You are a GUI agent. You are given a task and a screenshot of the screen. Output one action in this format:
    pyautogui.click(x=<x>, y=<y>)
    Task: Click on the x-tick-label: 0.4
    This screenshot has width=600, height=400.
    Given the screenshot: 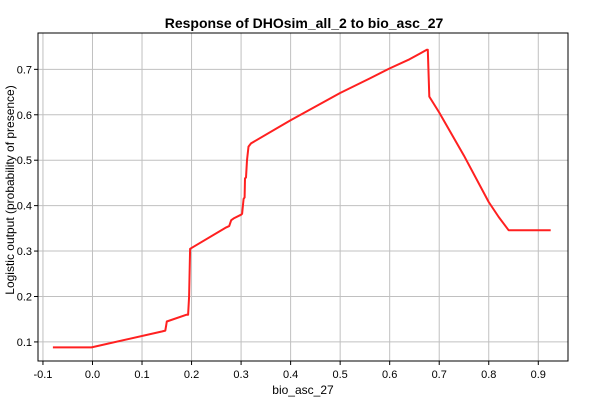 What is the action you would take?
    pyautogui.click(x=290, y=375)
    